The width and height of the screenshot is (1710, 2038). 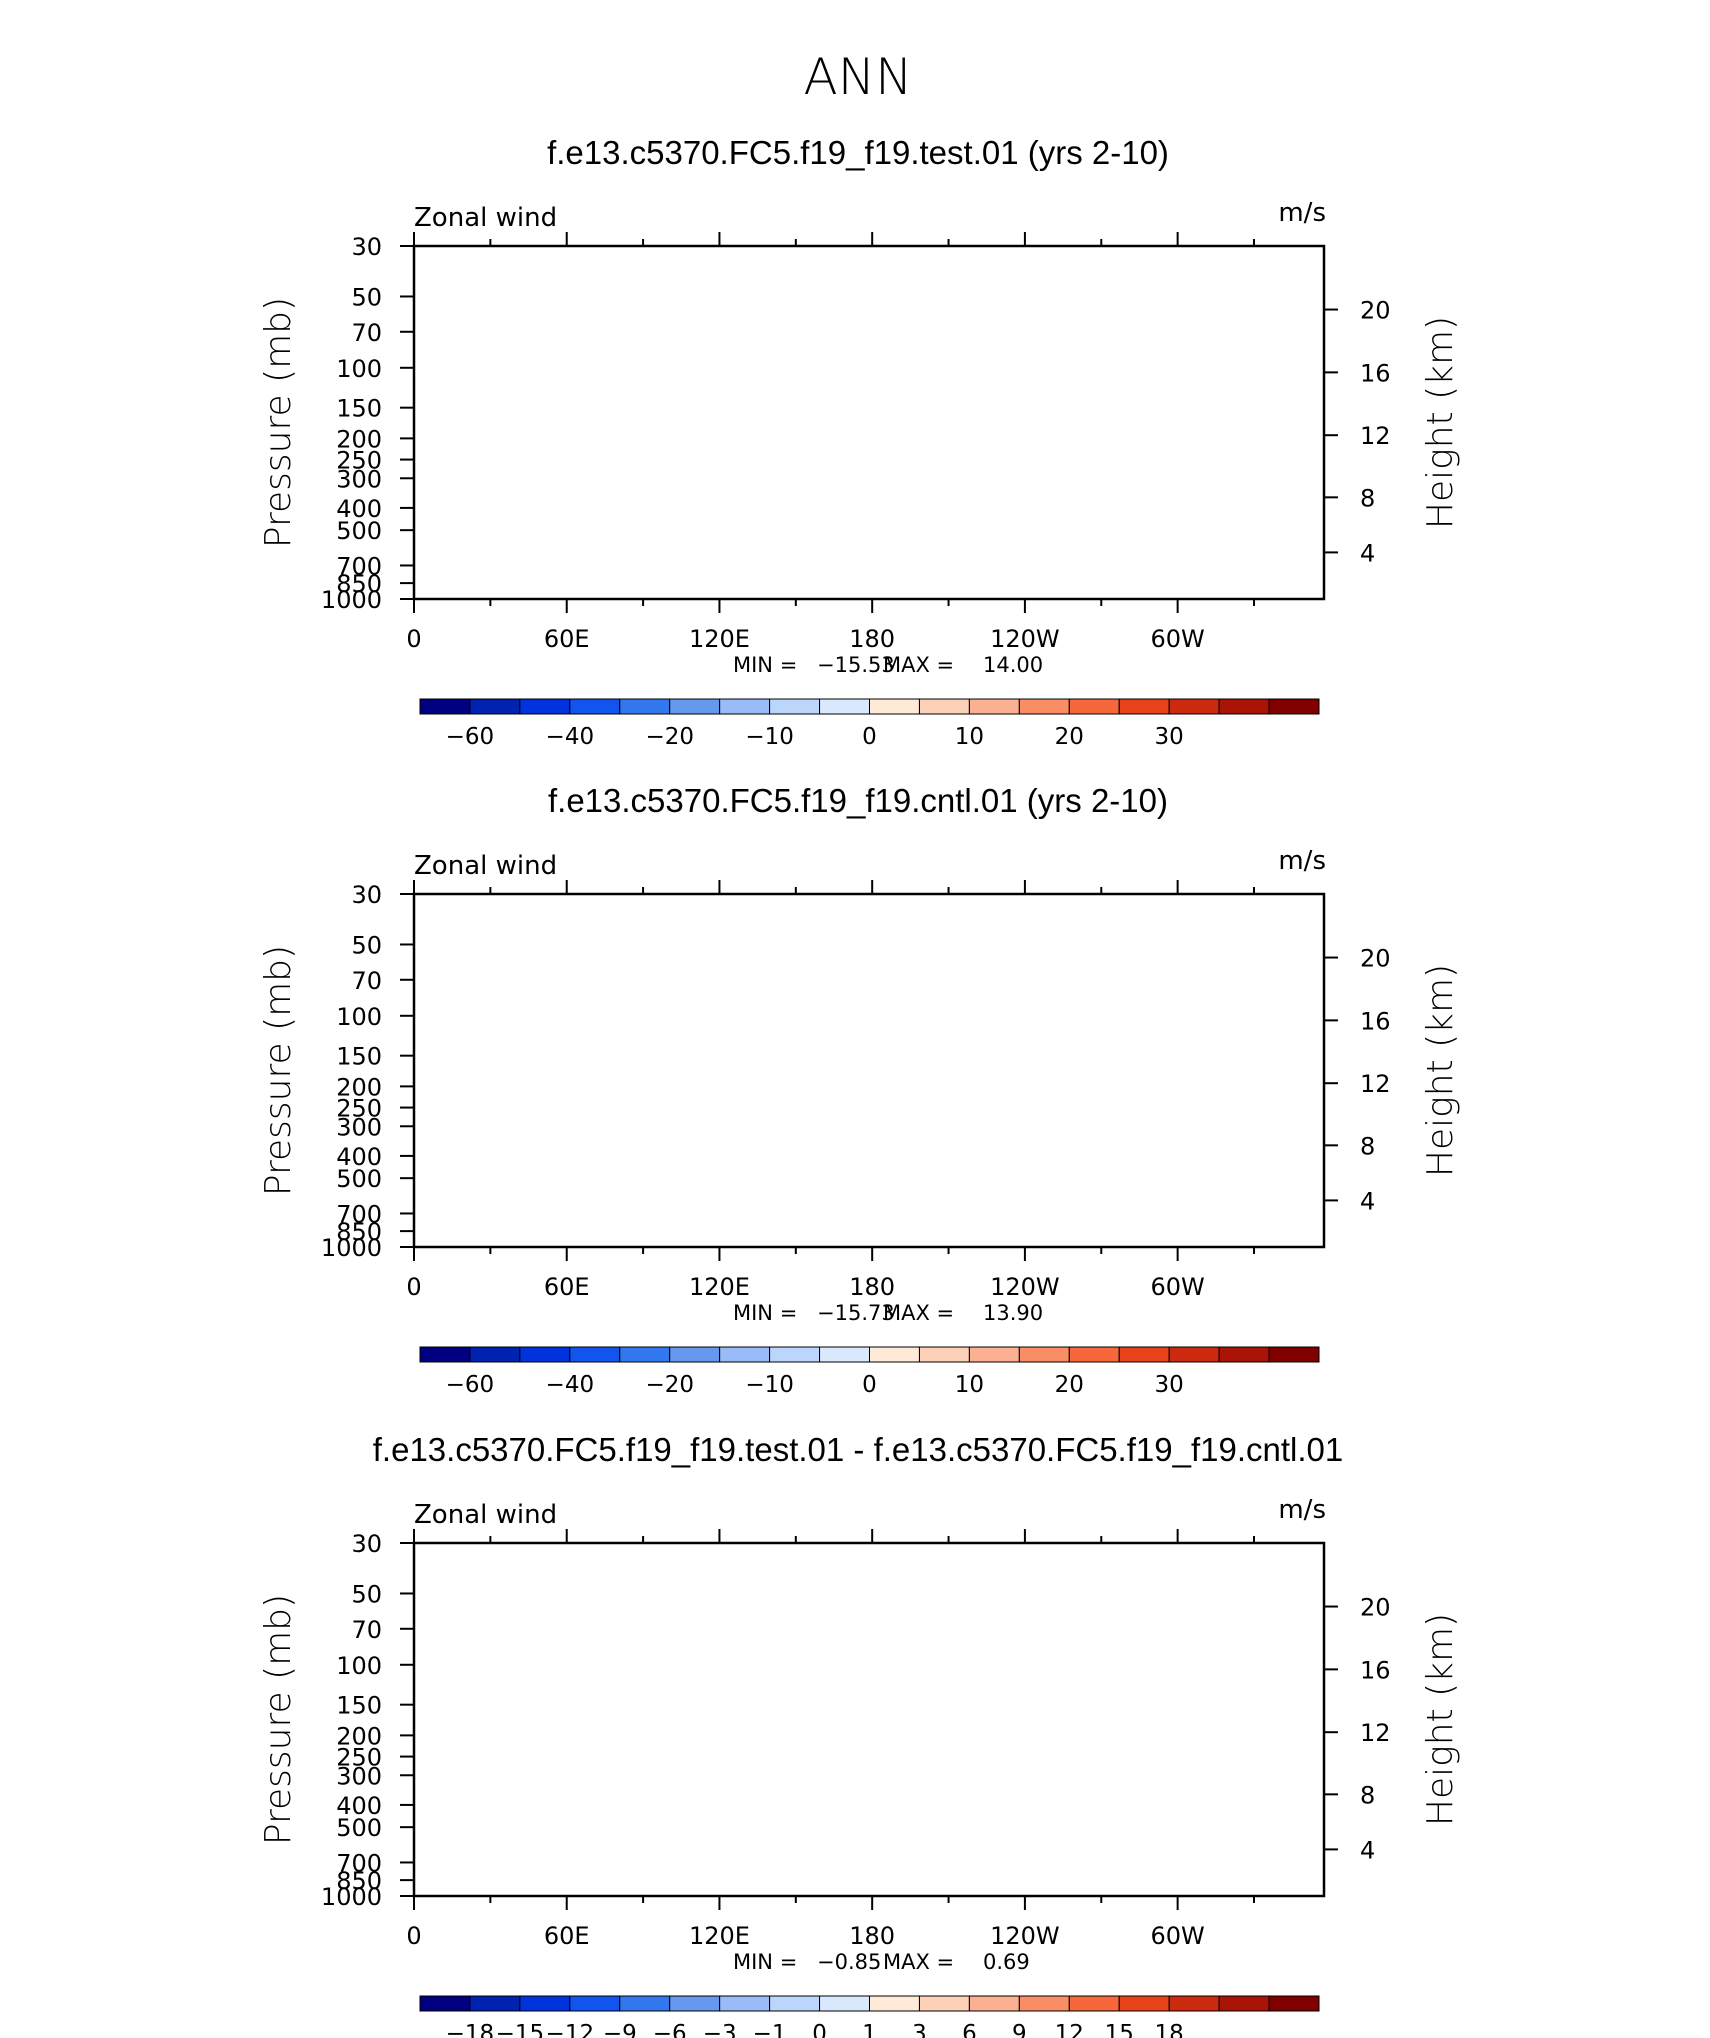 I want to click on colorbar: −60 −40 −20 −10 0 10 20 30, so click(x=869, y=1372).